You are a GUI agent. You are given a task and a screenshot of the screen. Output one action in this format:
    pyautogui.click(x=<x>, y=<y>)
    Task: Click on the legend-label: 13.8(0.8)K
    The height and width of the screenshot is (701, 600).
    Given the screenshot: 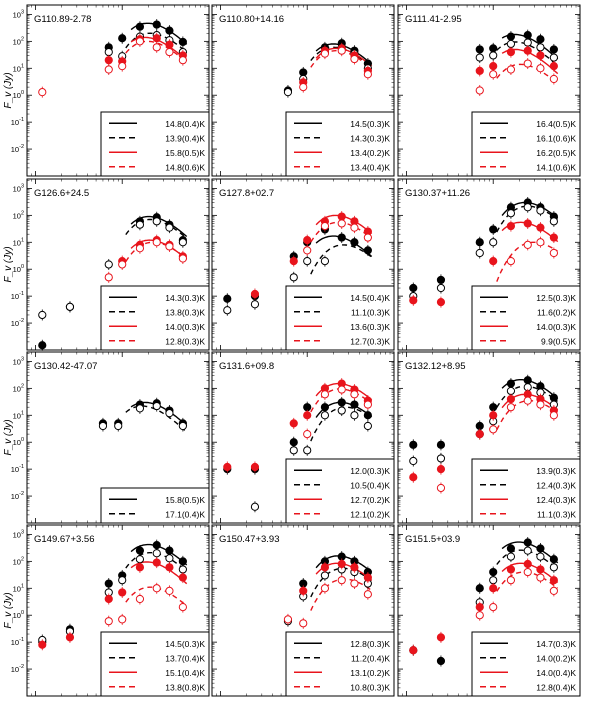 What is the action you would take?
    pyautogui.click(x=185, y=687)
    